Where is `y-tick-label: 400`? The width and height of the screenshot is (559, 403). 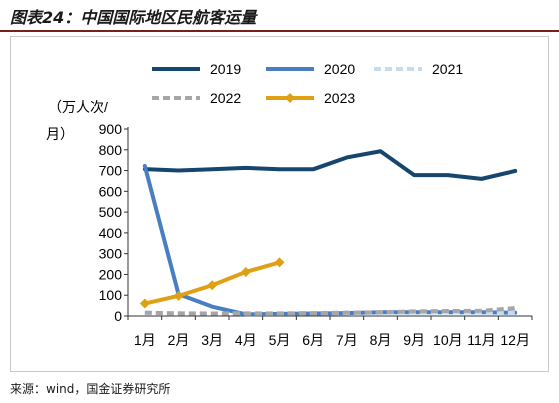 y-tick-label: 400 is located at coordinates (111, 233).